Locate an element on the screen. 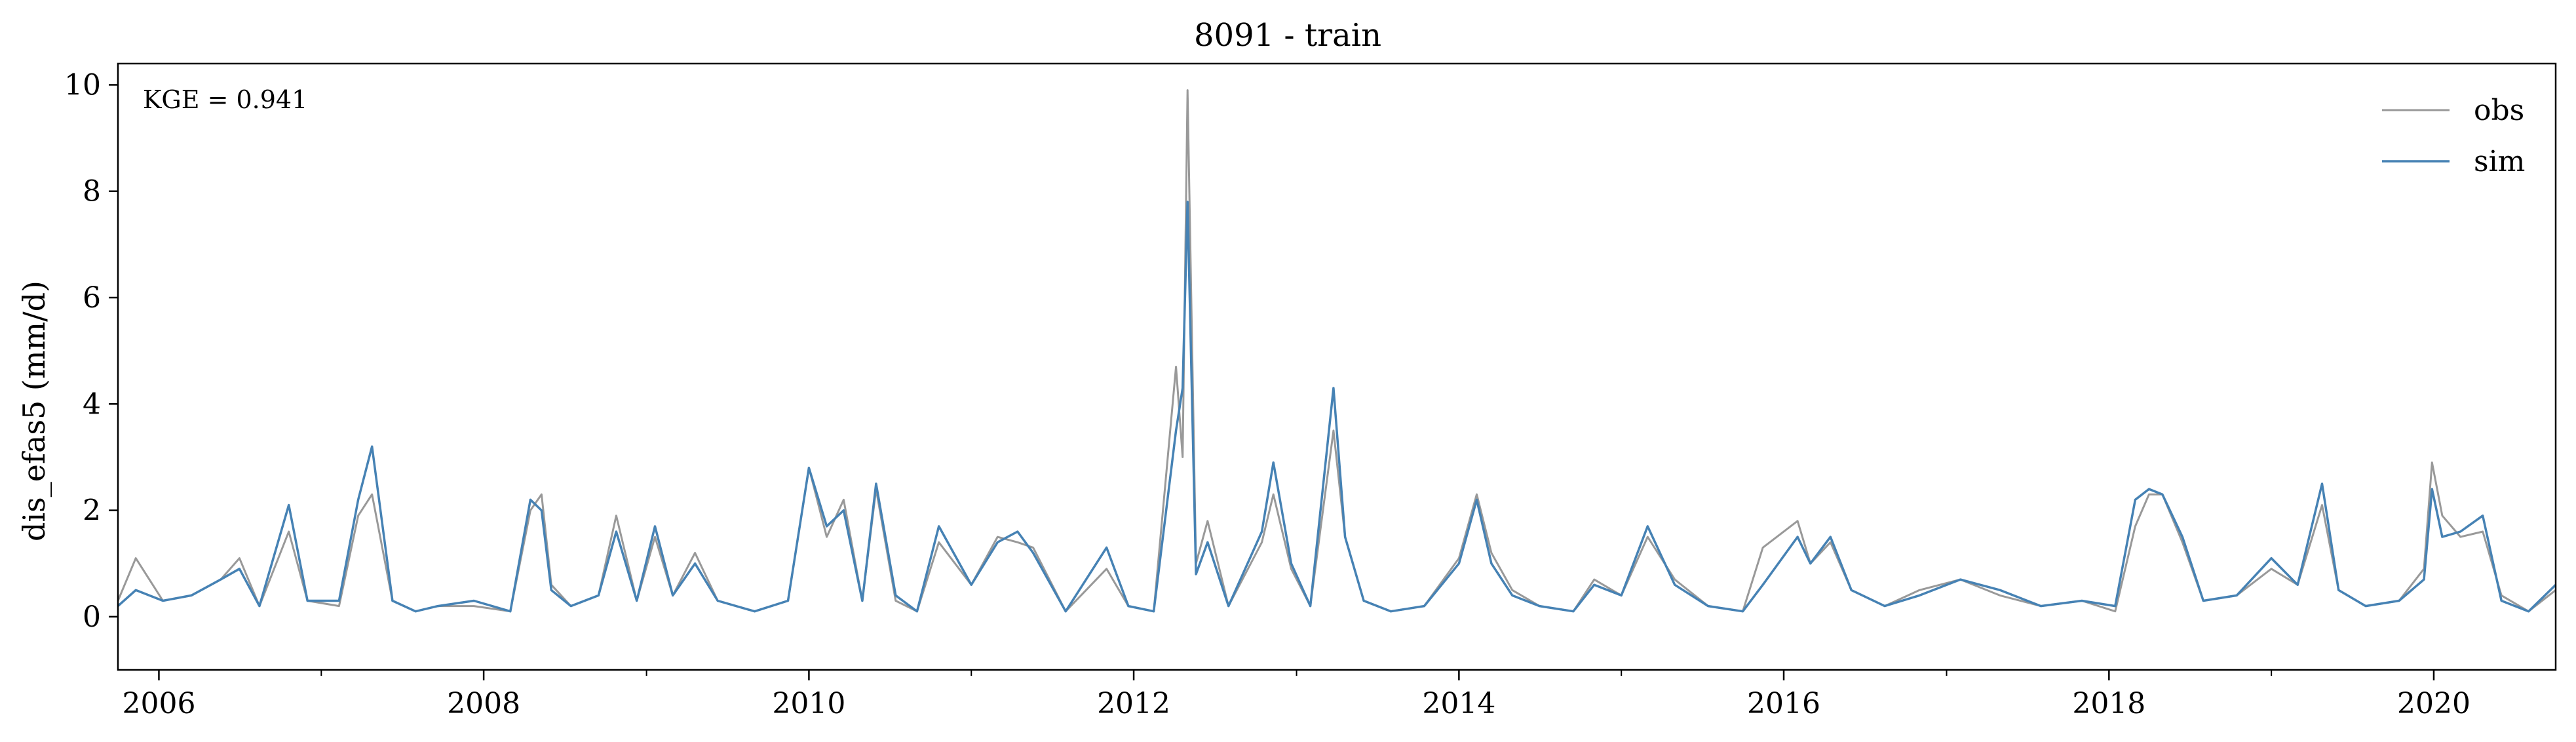 The height and width of the screenshot is (742, 2576). x-tick-label: 2010 is located at coordinates (808, 703).